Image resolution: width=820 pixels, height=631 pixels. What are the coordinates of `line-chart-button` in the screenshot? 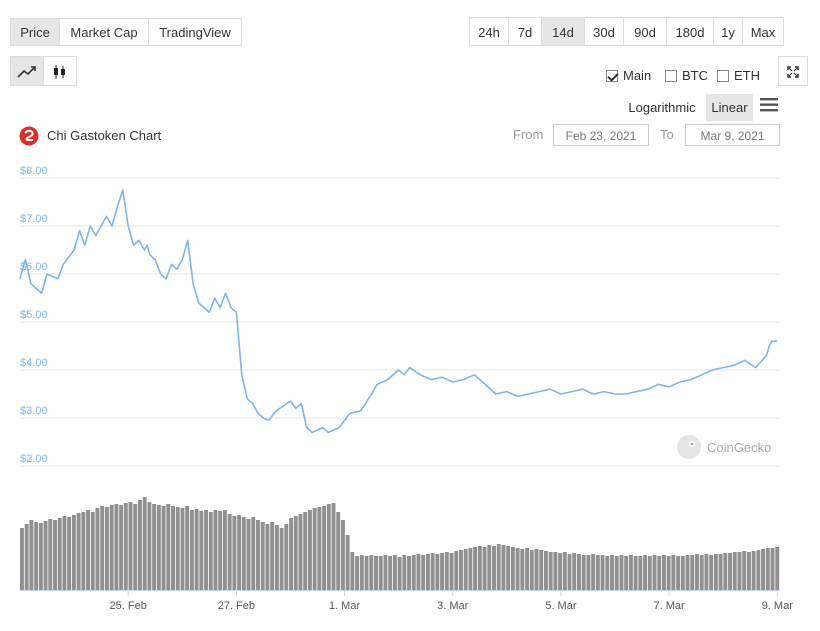 It's located at (27, 71).